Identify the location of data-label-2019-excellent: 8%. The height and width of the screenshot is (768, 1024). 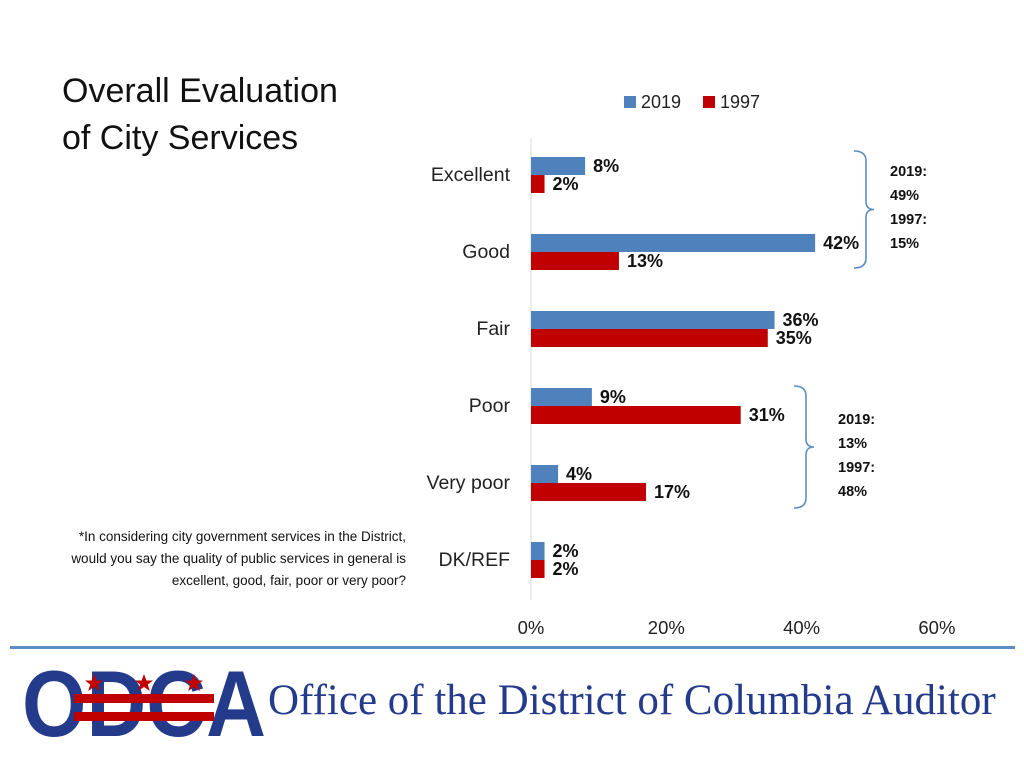
(606, 166).